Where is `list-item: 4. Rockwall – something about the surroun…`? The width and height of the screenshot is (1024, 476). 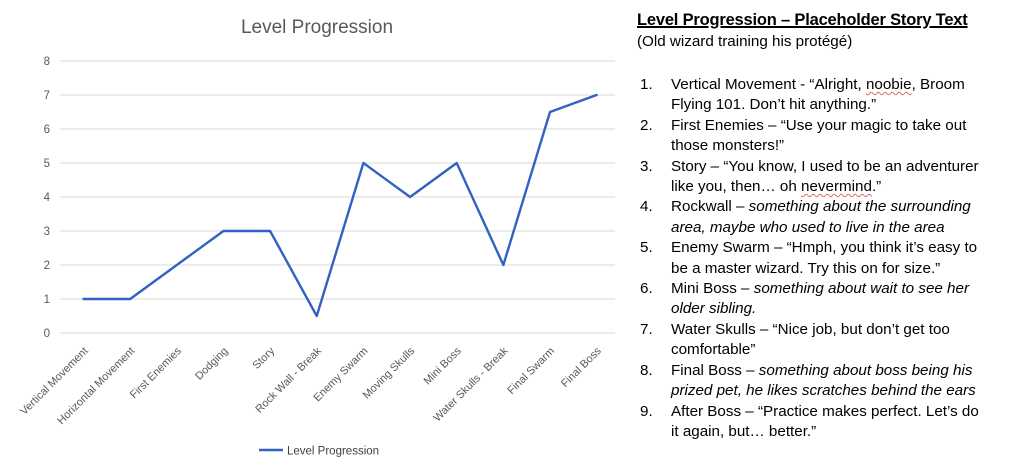
list-item: 4. Rockwall – something about the surroun… is located at coordinates (829, 217).